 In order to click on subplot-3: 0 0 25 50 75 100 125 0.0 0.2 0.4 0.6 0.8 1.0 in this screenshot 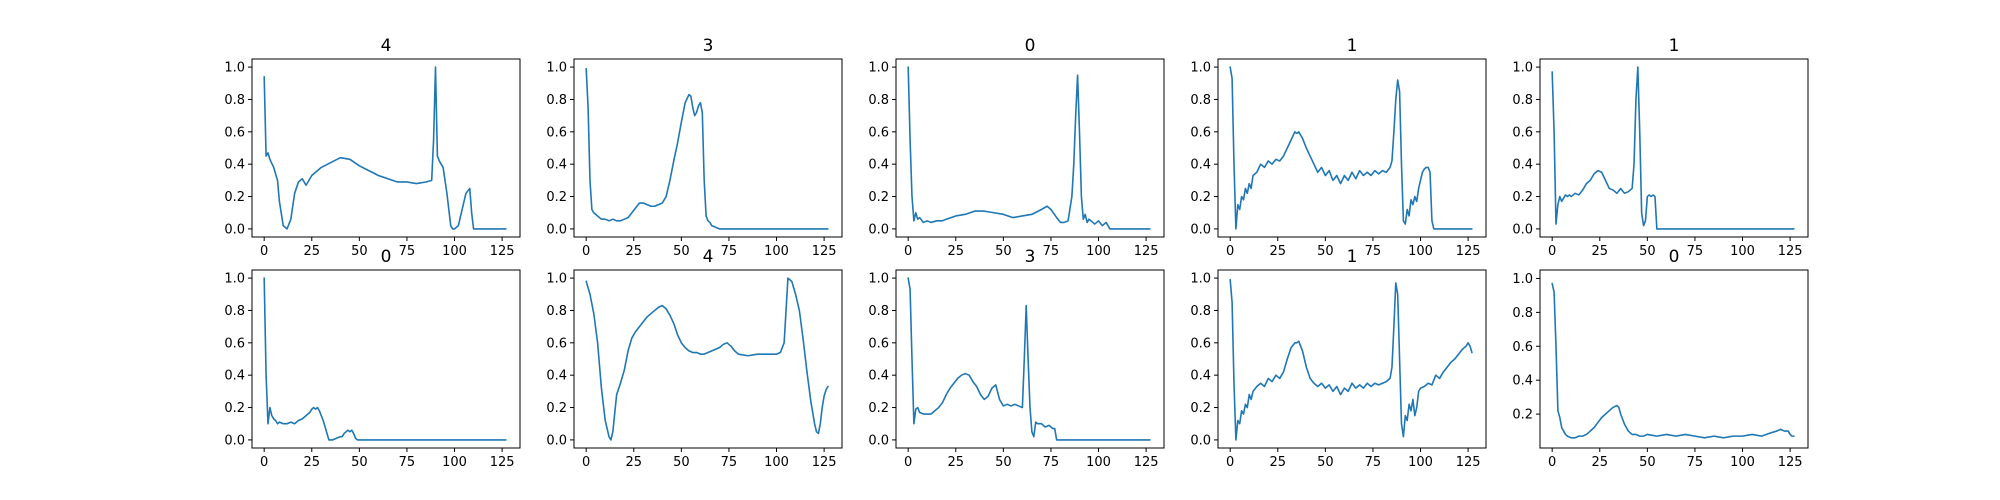, I will do `click(1016, 147)`.